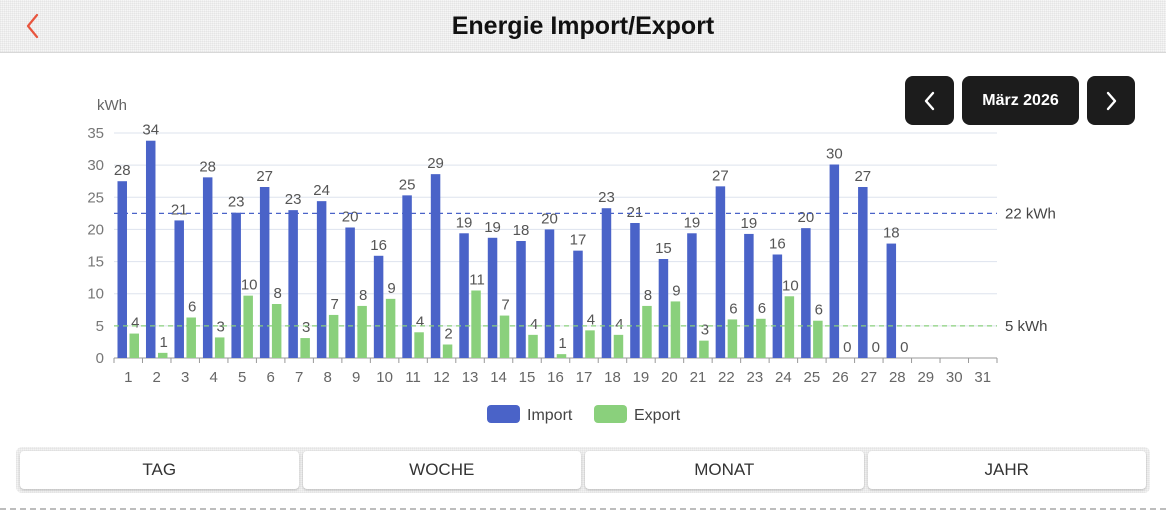 The width and height of the screenshot is (1166, 511). What do you see at coordinates (550, 415) in the screenshot?
I see `legend-label: Import` at bounding box center [550, 415].